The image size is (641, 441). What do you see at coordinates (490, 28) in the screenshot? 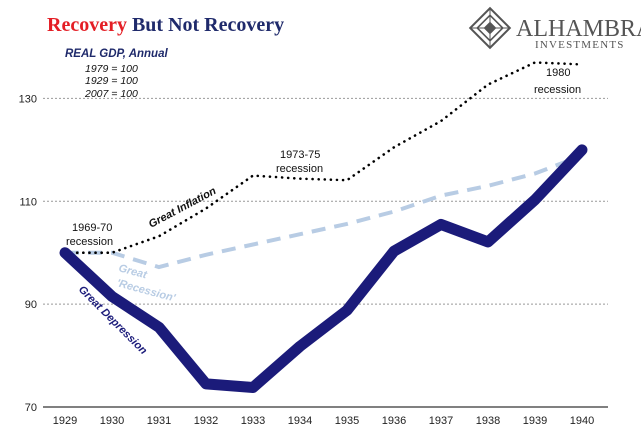
I see `diamond-logo-icon` at bounding box center [490, 28].